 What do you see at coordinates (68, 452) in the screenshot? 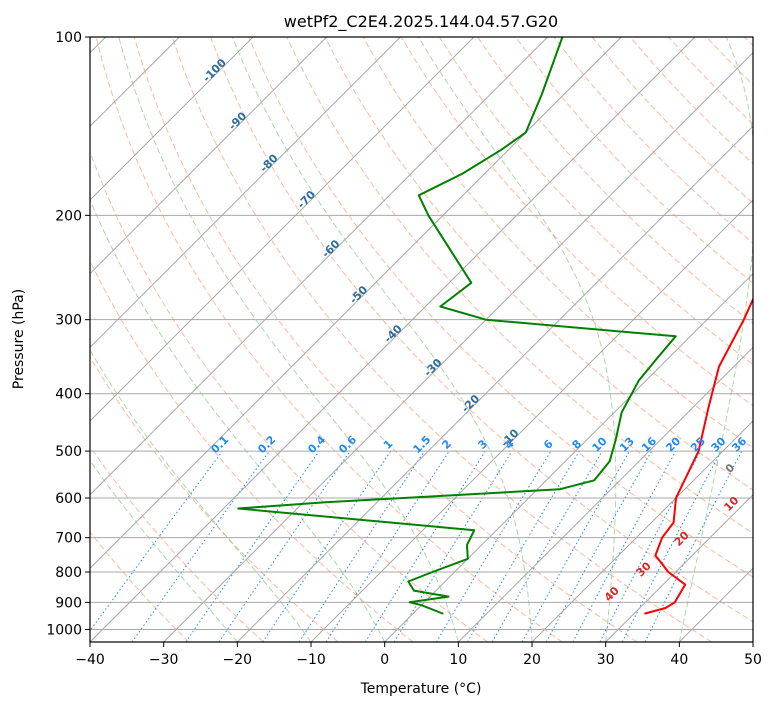
I see `y-tick-label: 500` at bounding box center [68, 452].